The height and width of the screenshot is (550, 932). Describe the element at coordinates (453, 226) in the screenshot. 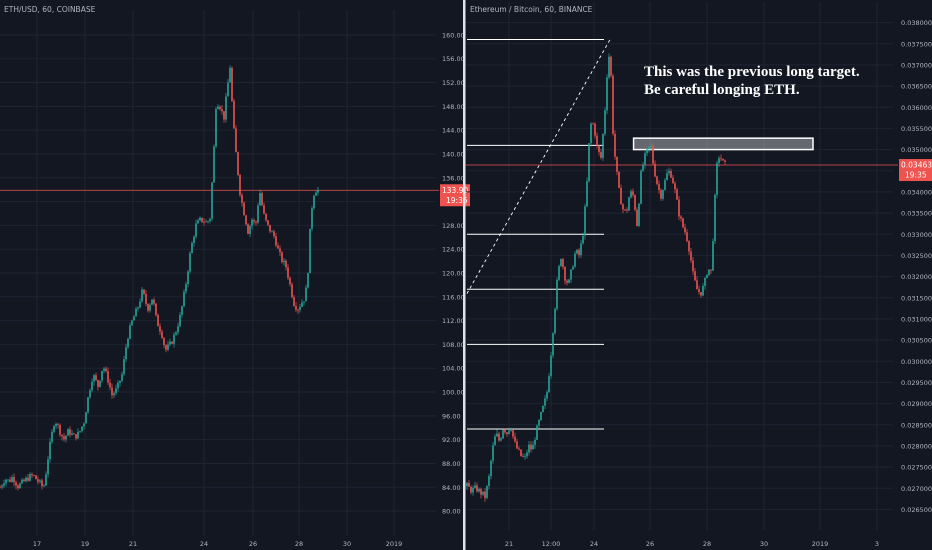

I see `lg-y-tick-12: 128.00` at that location.